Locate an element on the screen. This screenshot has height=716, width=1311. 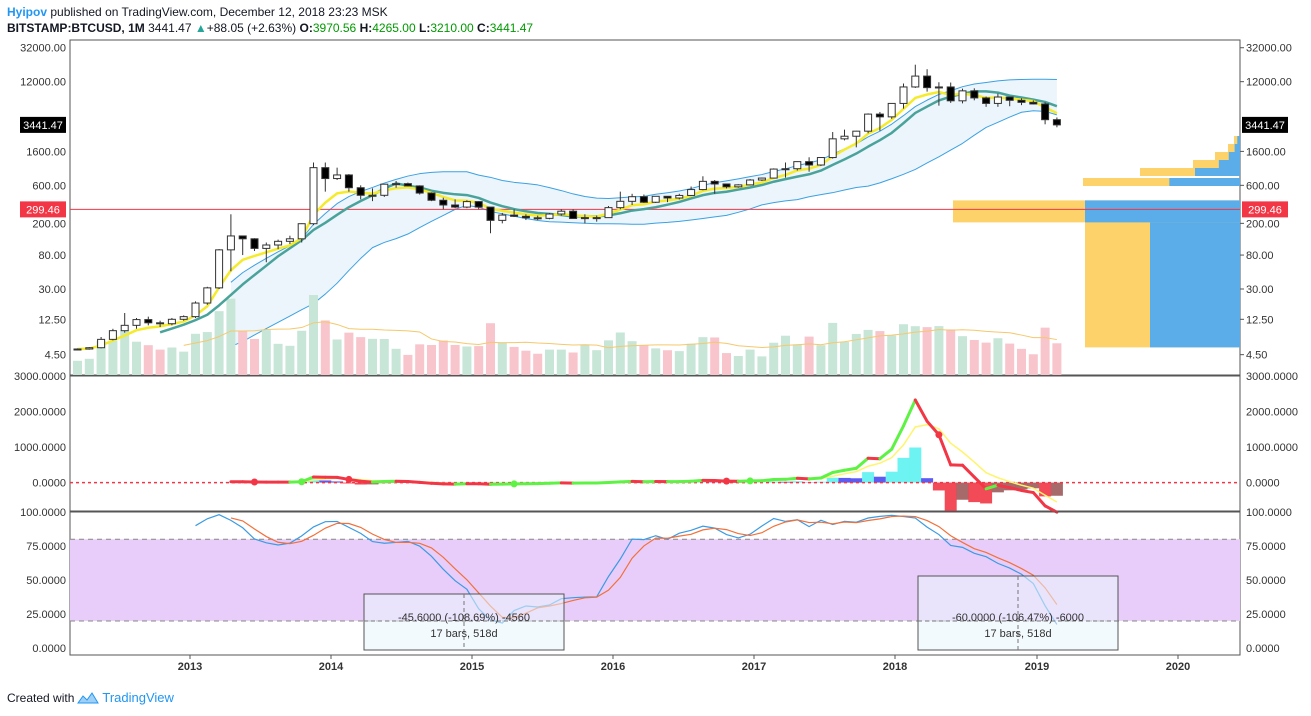
stoch-axis-label-right: 50.0000 is located at coordinates (1266, 581).